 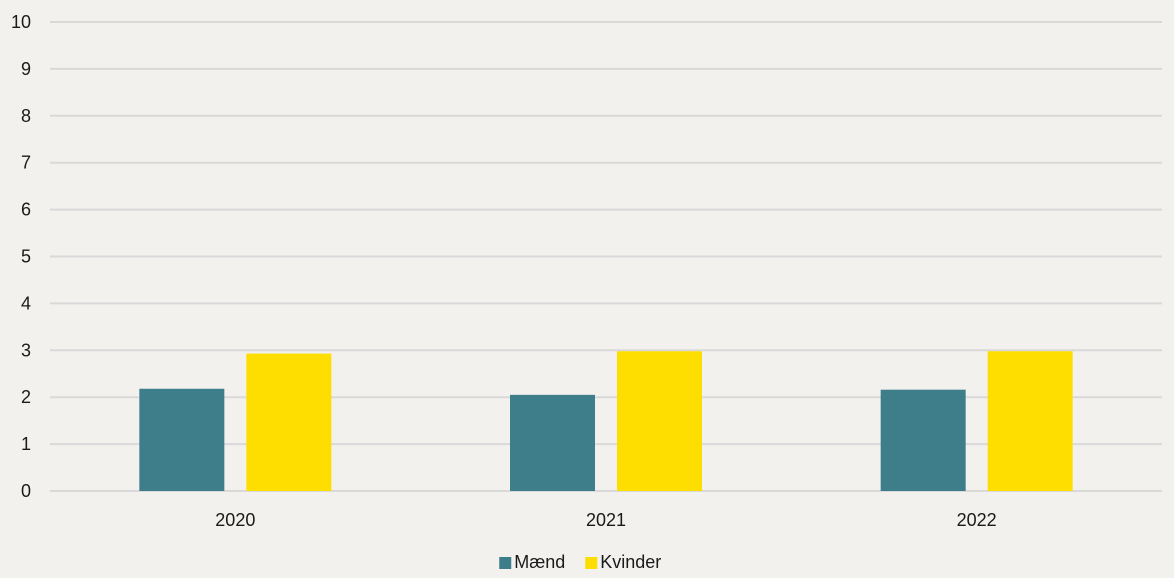 I want to click on y-tick-label: 9, so click(x=26, y=69).